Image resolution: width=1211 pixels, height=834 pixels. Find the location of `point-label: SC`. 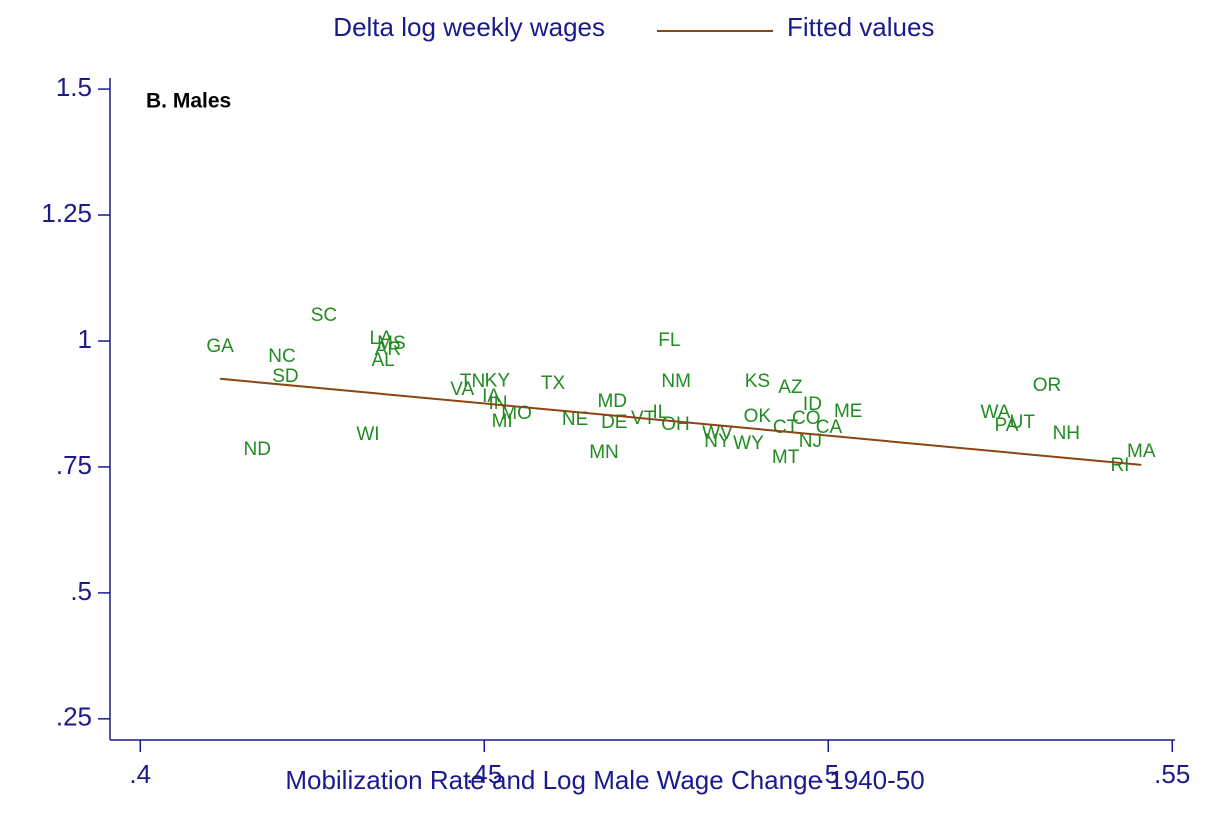

point-label: SC is located at coordinates (324, 315).